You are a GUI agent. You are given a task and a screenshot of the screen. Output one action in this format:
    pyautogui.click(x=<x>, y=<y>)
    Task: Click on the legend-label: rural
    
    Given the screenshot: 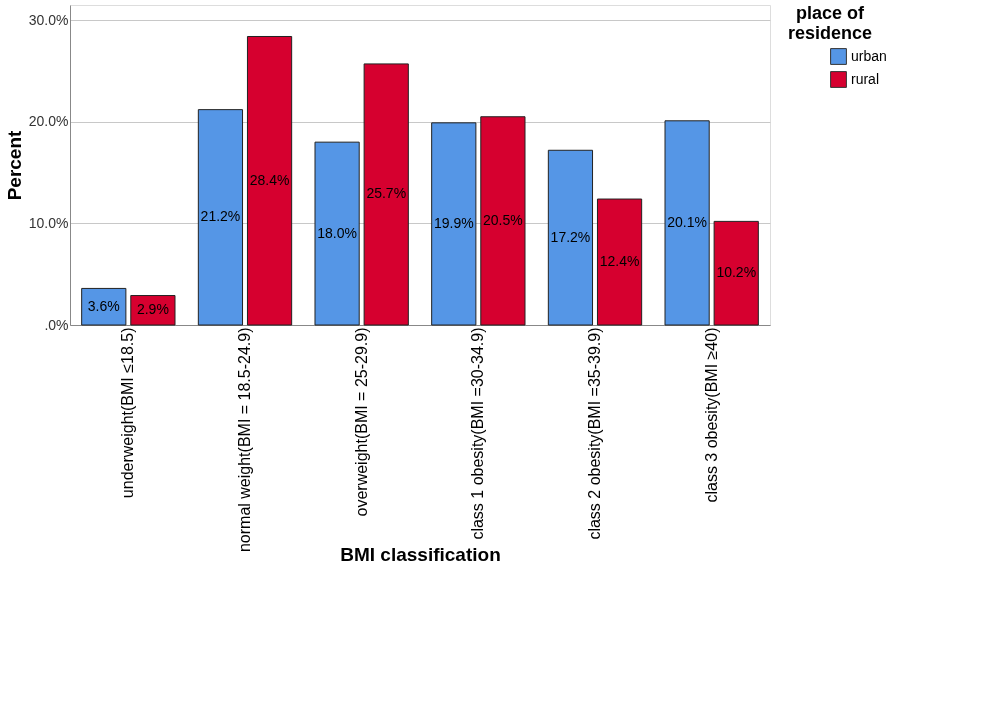 What is the action you would take?
    pyautogui.click(x=865, y=78)
    